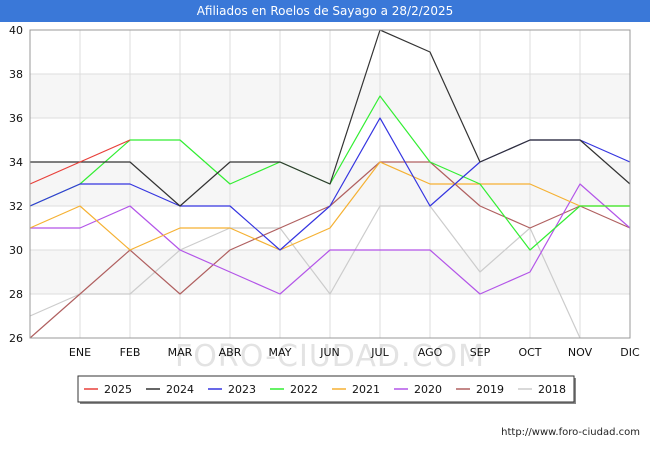 The image size is (650, 450). Describe the element at coordinates (16, 74) in the screenshot. I see `y-tick-label: 38` at that location.